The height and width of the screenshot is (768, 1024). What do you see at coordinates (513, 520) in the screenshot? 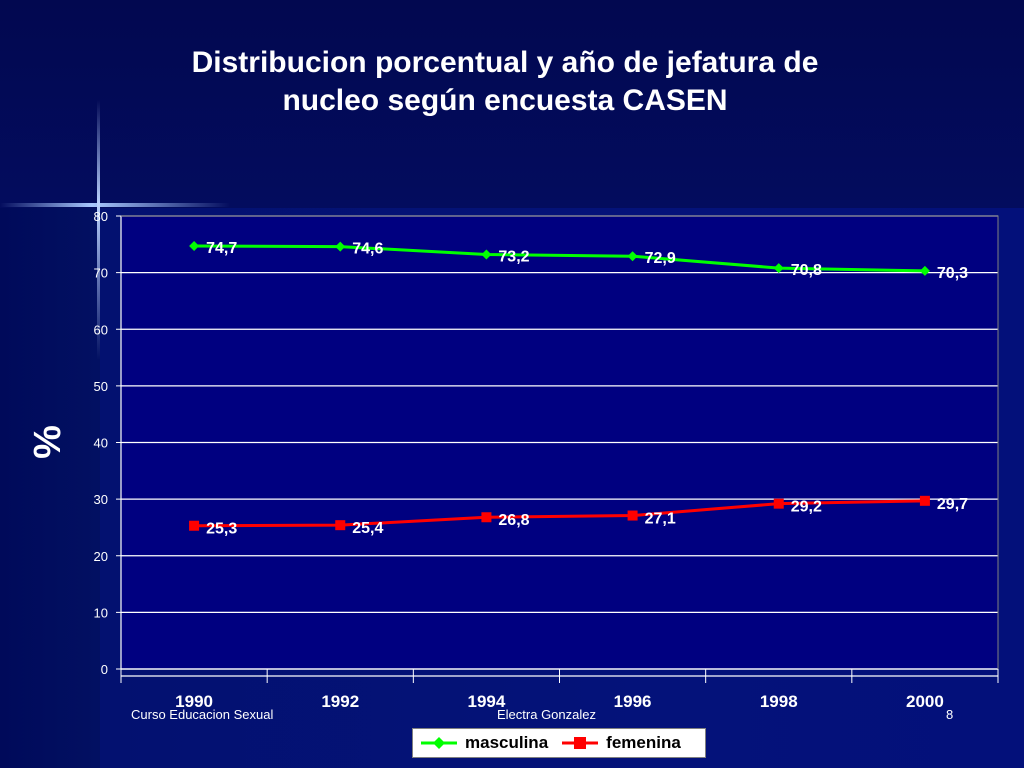
I see `data-label-femenina: 26,8` at bounding box center [513, 520].